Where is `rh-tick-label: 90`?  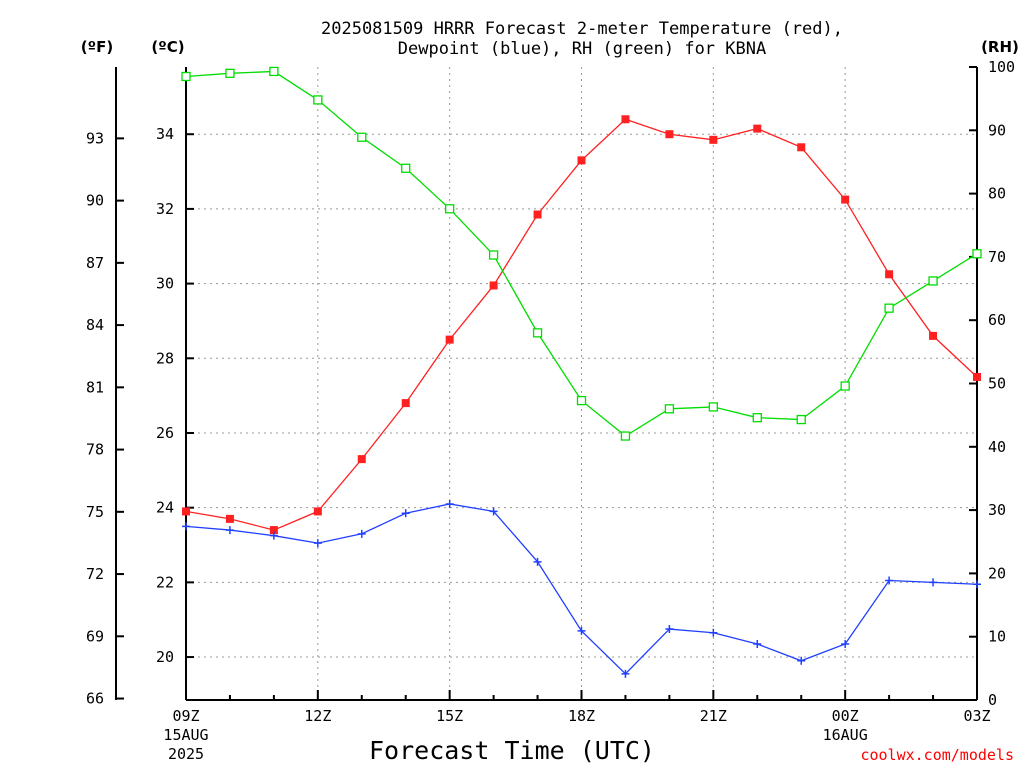 rh-tick-label: 90 is located at coordinates (997, 130).